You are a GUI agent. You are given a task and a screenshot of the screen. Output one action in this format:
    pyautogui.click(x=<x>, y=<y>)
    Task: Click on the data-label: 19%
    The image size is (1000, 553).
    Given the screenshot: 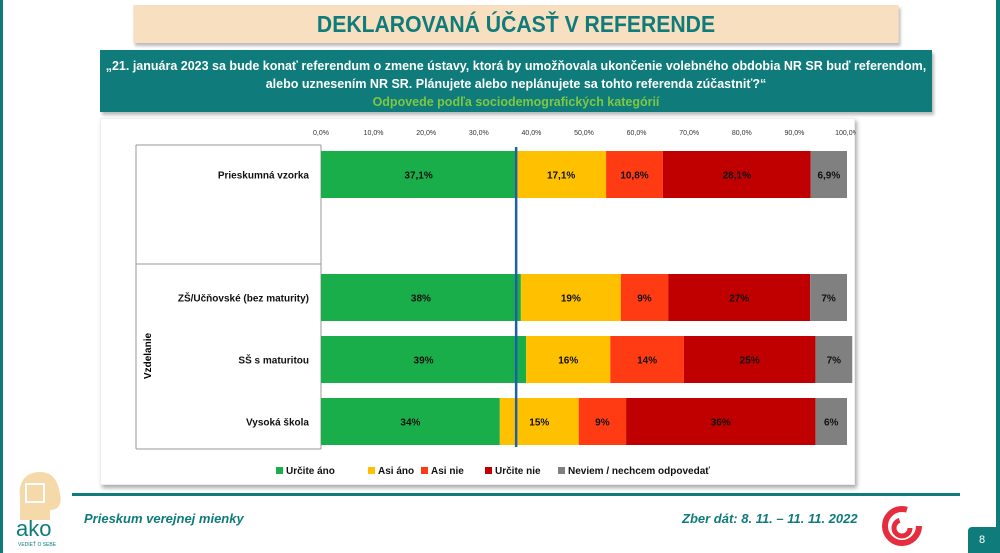 What is the action you would take?
    pyautogui.click(x=571, y=299)
    